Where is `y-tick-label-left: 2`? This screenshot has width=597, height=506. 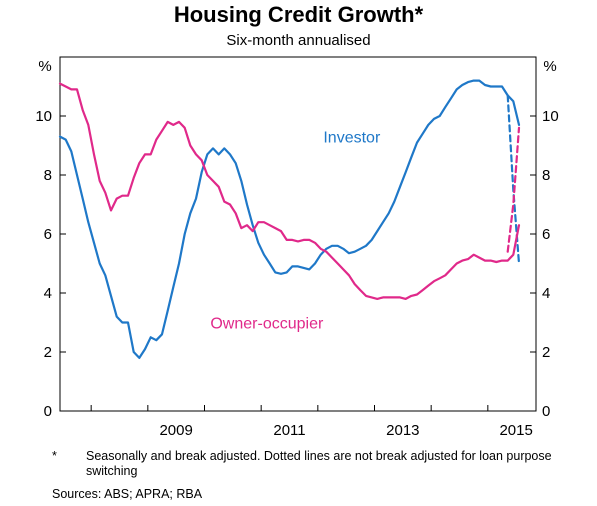
y-tick-label-left: 2 is located at coordinates (48, 352).